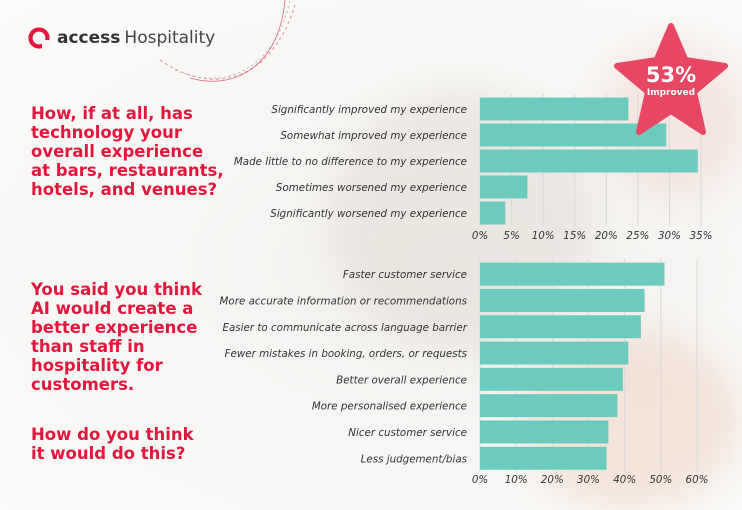 This screenshot has height=510, width=742. I want to click on improved-star-badge, so click(671, 79).